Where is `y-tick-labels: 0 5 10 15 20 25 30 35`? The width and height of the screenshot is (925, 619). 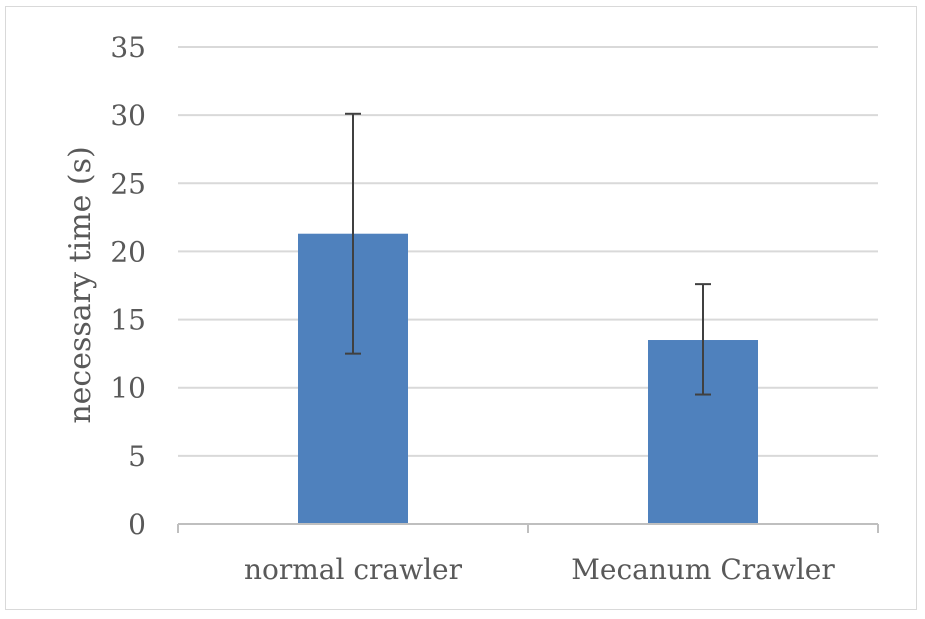
y-tick-labels: 0 5 10 15 20 25 30 35 is located at coordinates (128, 286).